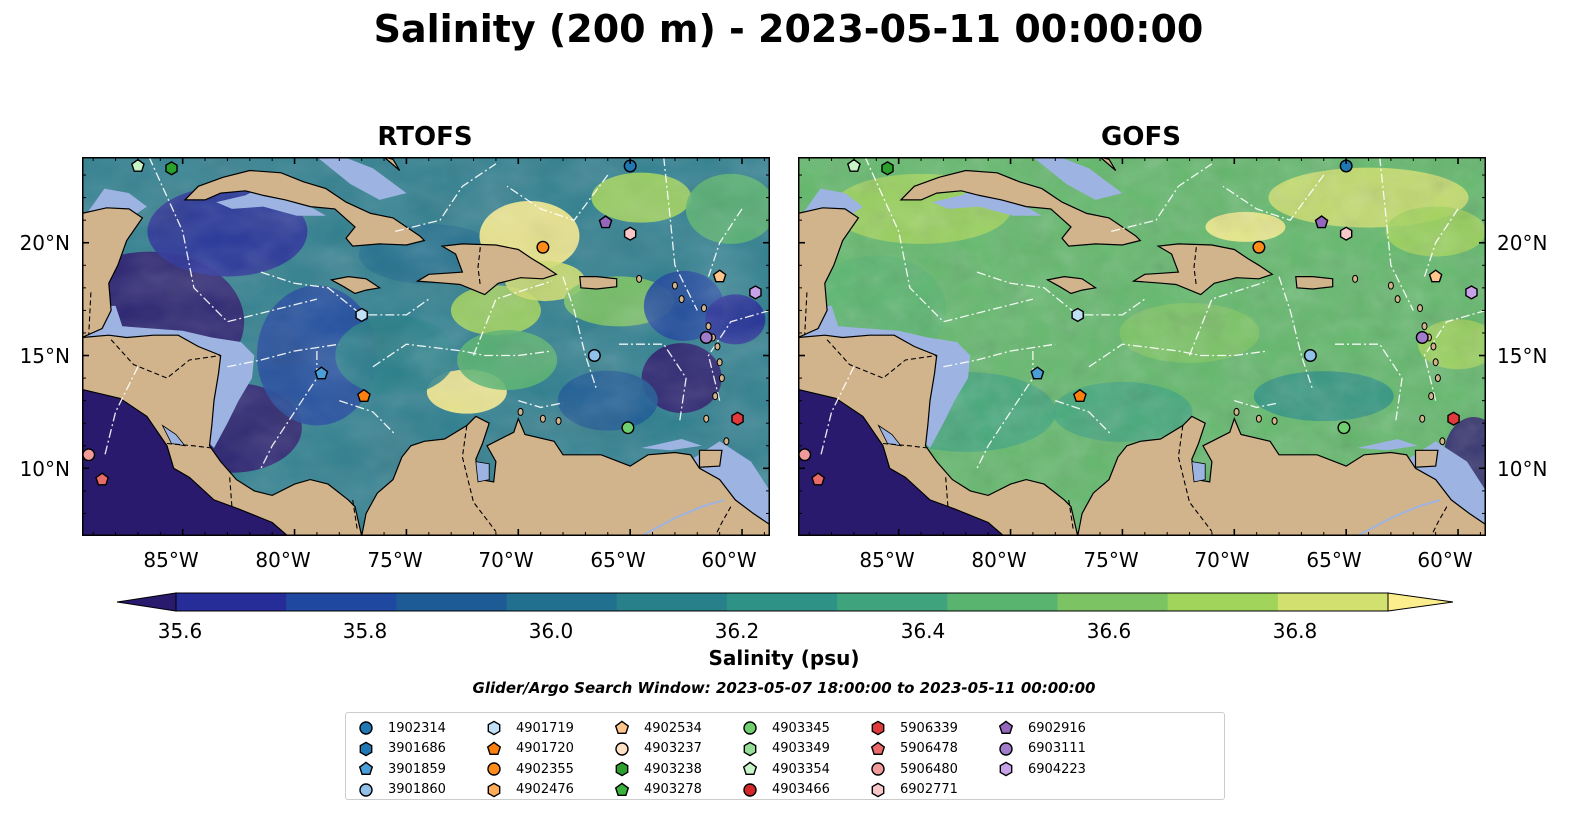 The image size is (1577, 827). What do you see at coordinates (987, 202) in the screenshot?
I see `shallow-shelf` at bounding box center [987, 202].